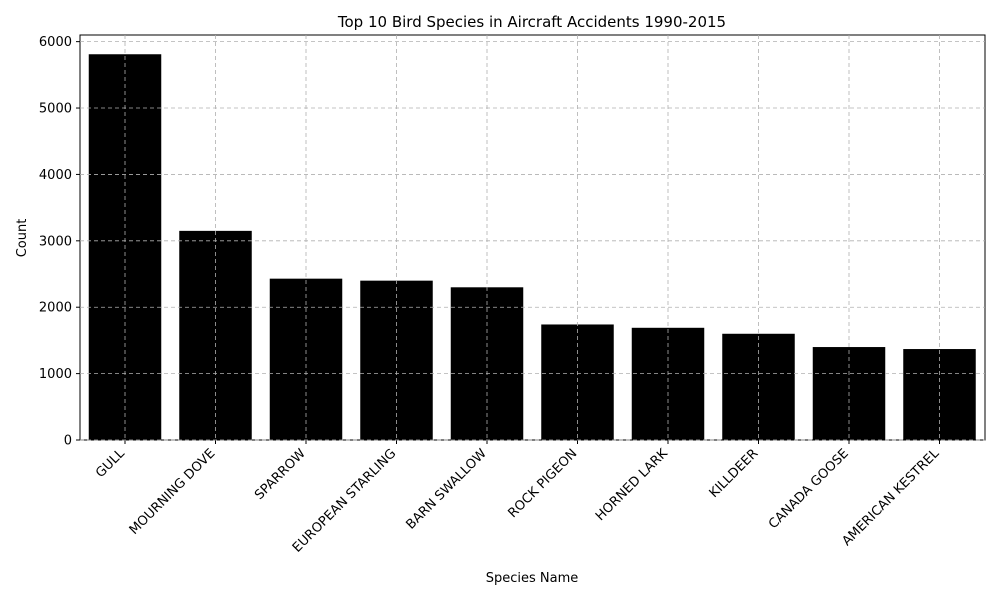 Image resolution: width=1000 pixels, height=600 pixels. What do you see at coordinates (890, 497) in the screenshot?
I see `x-tick-label: AMERICAN KESTREL` at bounding box center [890, 497].